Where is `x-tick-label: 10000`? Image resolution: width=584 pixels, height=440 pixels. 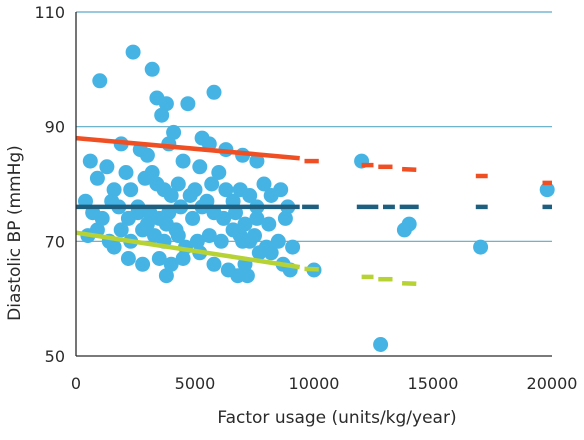
x-tick-label: 10000 is located at coordinates (314, 383).